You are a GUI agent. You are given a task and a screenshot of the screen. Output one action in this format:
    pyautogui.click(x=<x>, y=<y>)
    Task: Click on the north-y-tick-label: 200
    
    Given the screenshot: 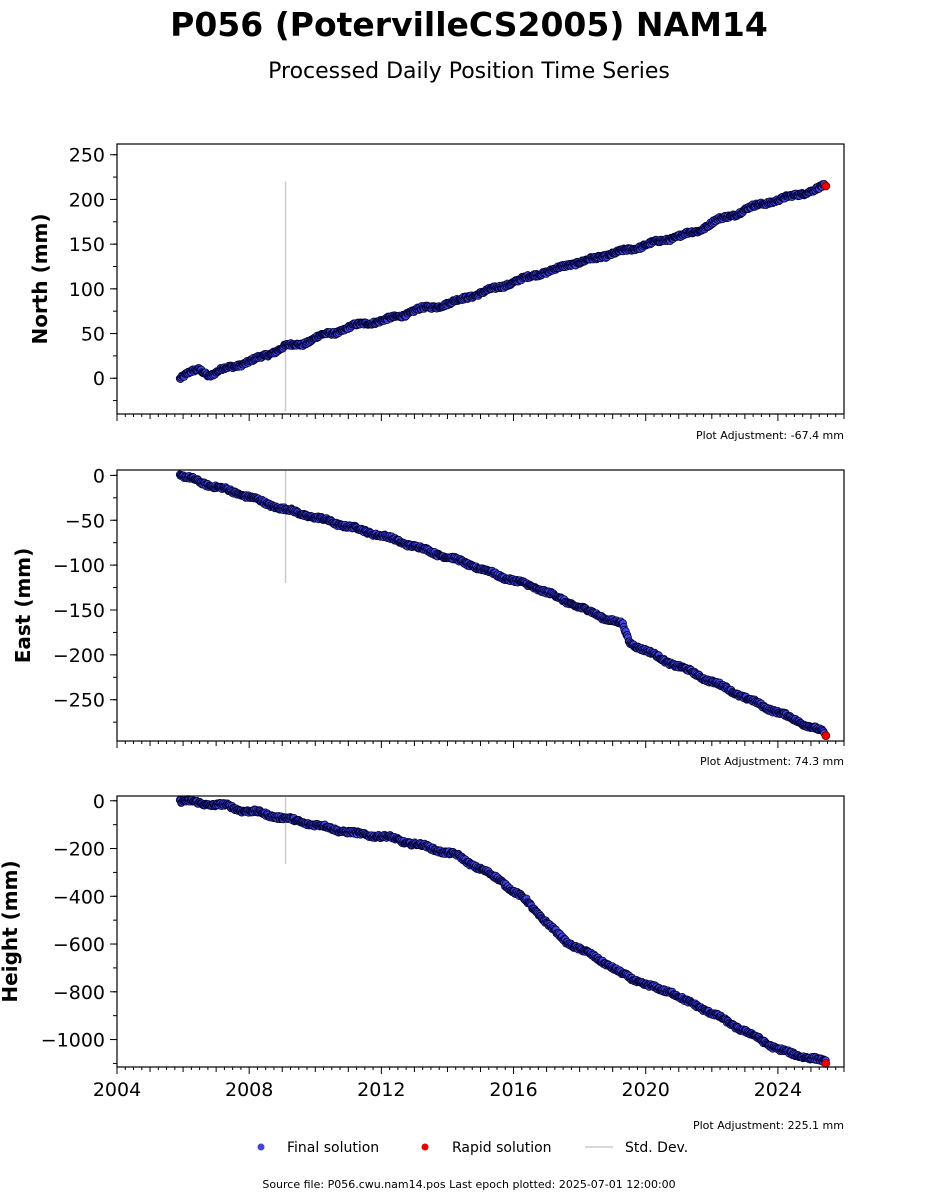 What is the action you would take?
    pyautogui.click(x=87, y=200)
    